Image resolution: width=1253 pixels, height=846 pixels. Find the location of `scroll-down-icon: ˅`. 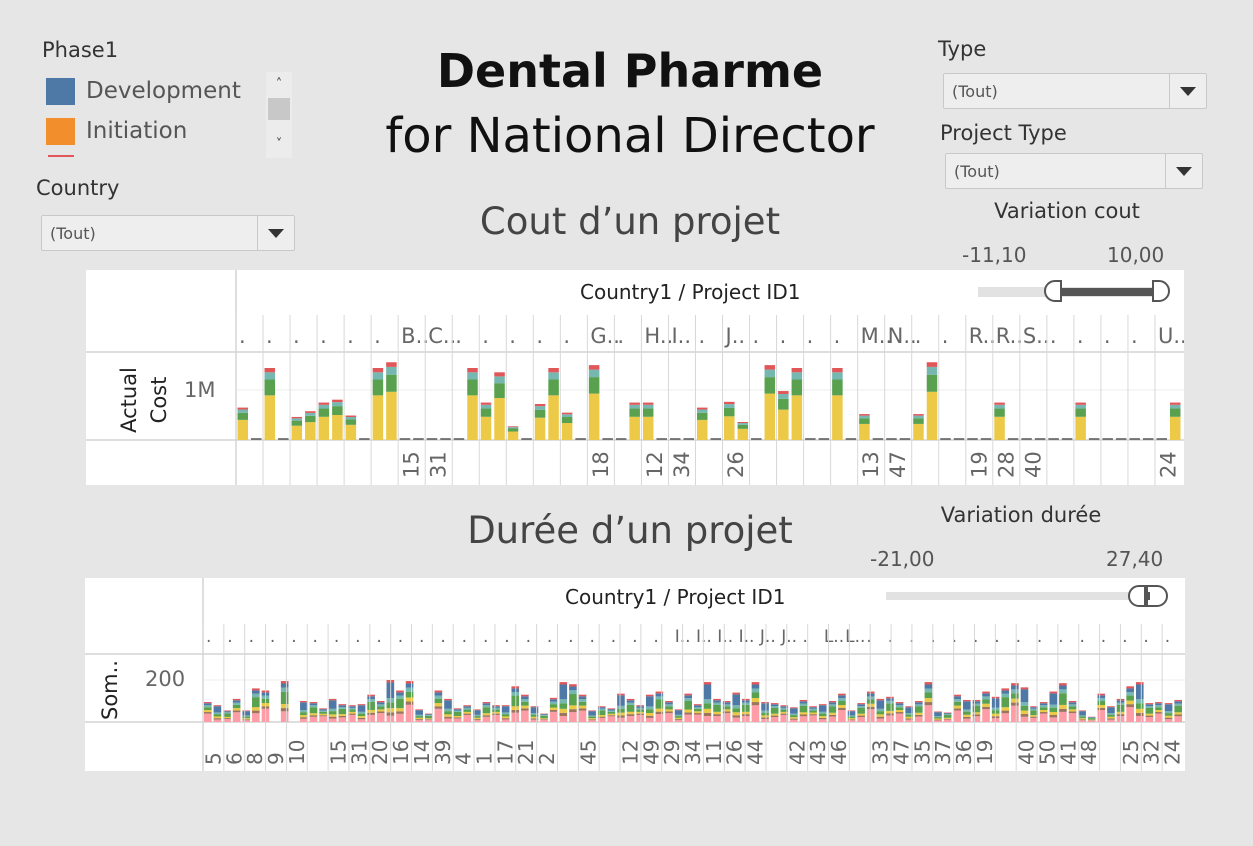

scroll-down-icon: ˅ is located at coordinates (279, 144).